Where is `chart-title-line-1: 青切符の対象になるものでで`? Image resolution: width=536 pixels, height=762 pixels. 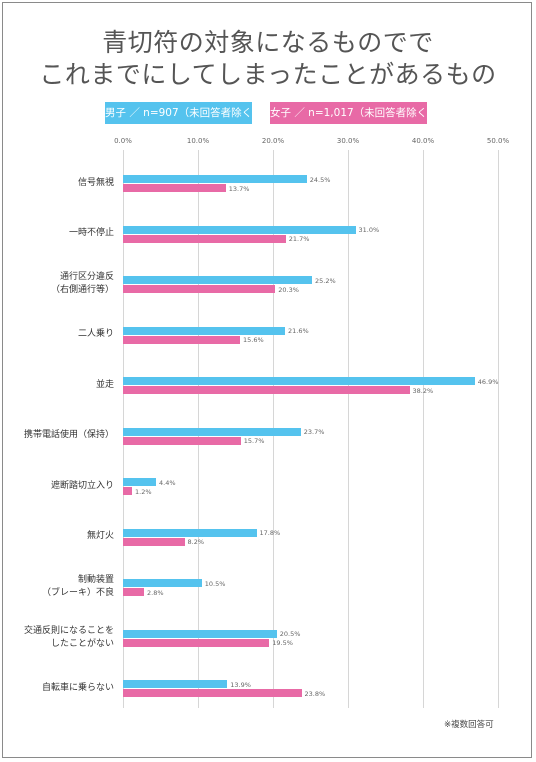 chart-title-line-1: 青切符の対象になるものでで is located at coordinates (268, 42).